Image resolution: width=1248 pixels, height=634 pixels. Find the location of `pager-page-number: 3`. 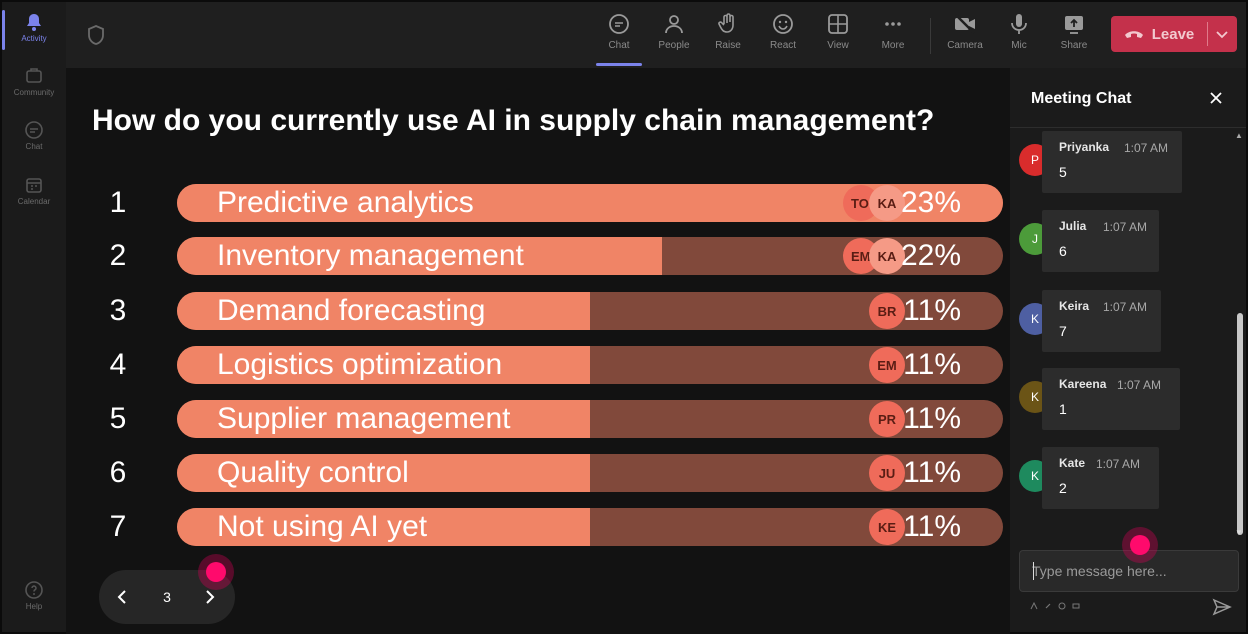

pager-page-number: 3 is located at coordinates (167, 597).